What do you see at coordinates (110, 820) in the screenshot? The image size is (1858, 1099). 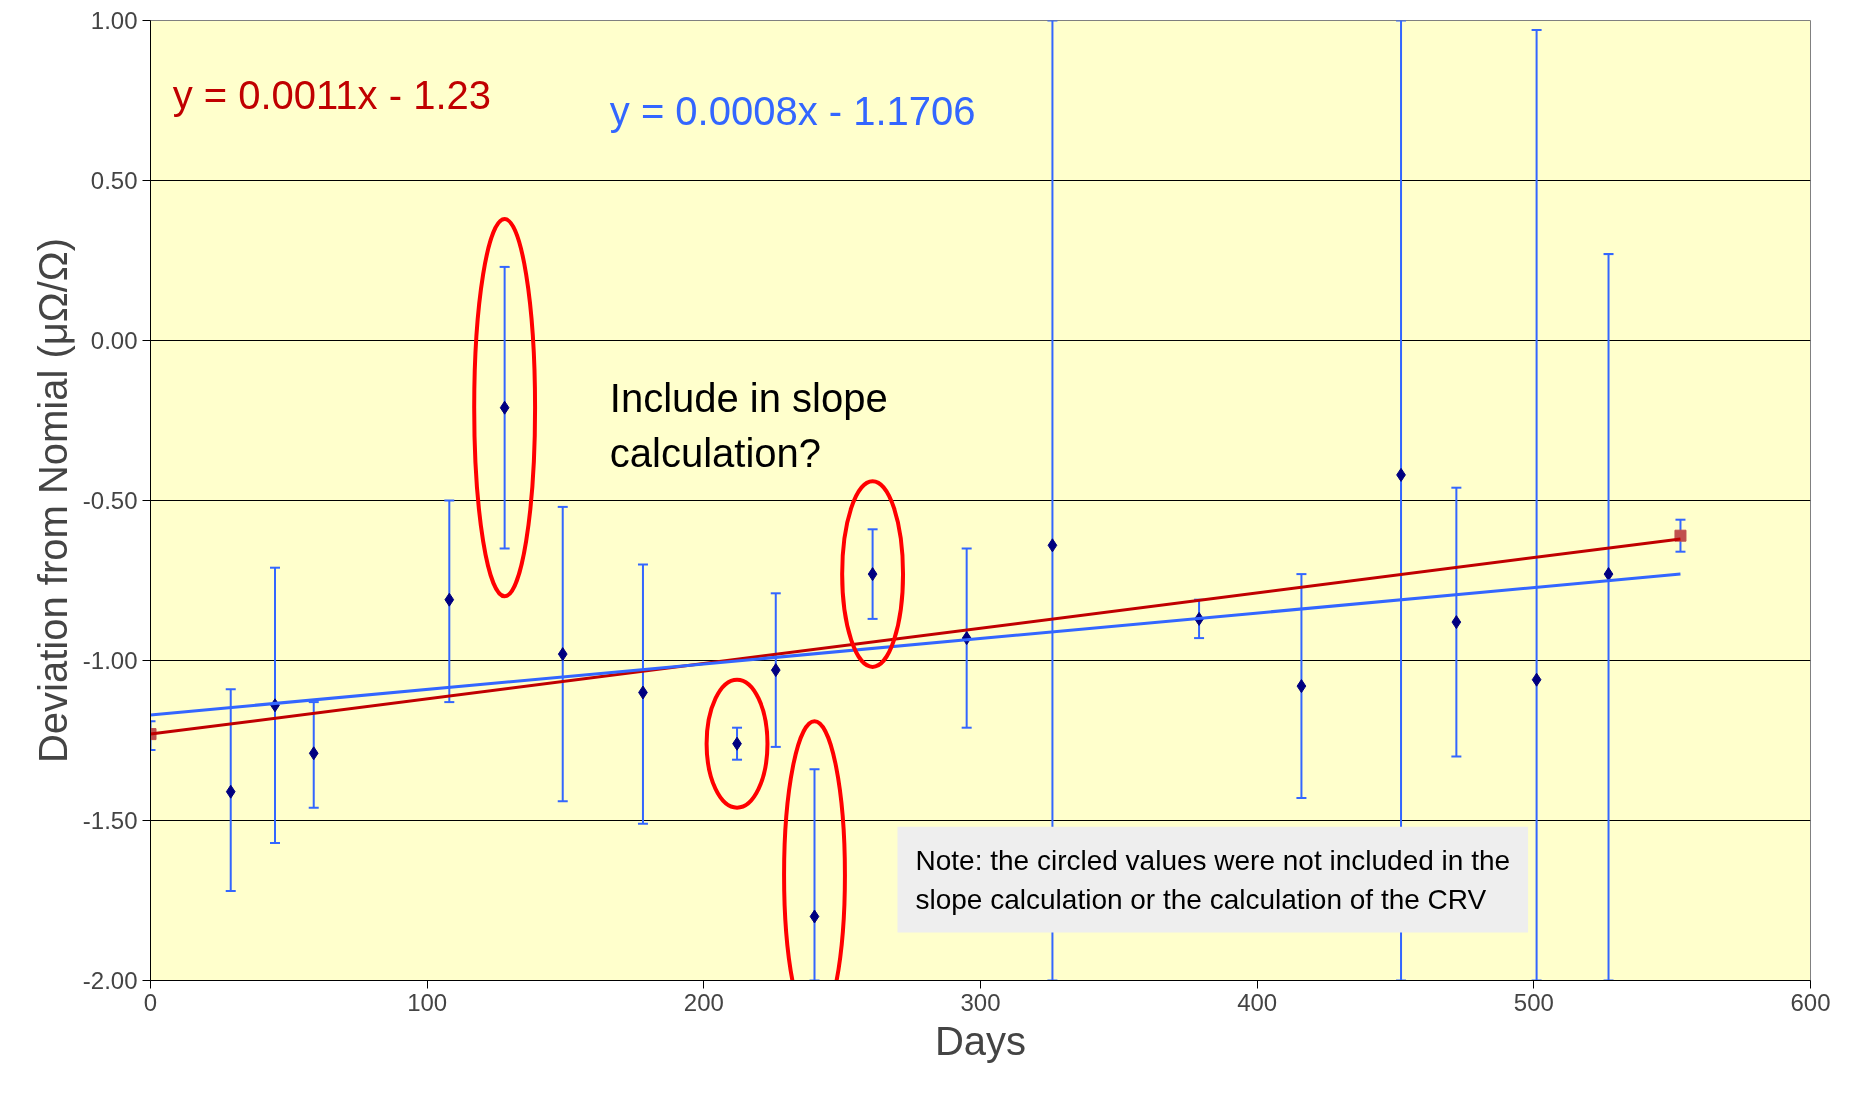 I see `y-tick-label: -1.50` at bounding box center [110, 820].